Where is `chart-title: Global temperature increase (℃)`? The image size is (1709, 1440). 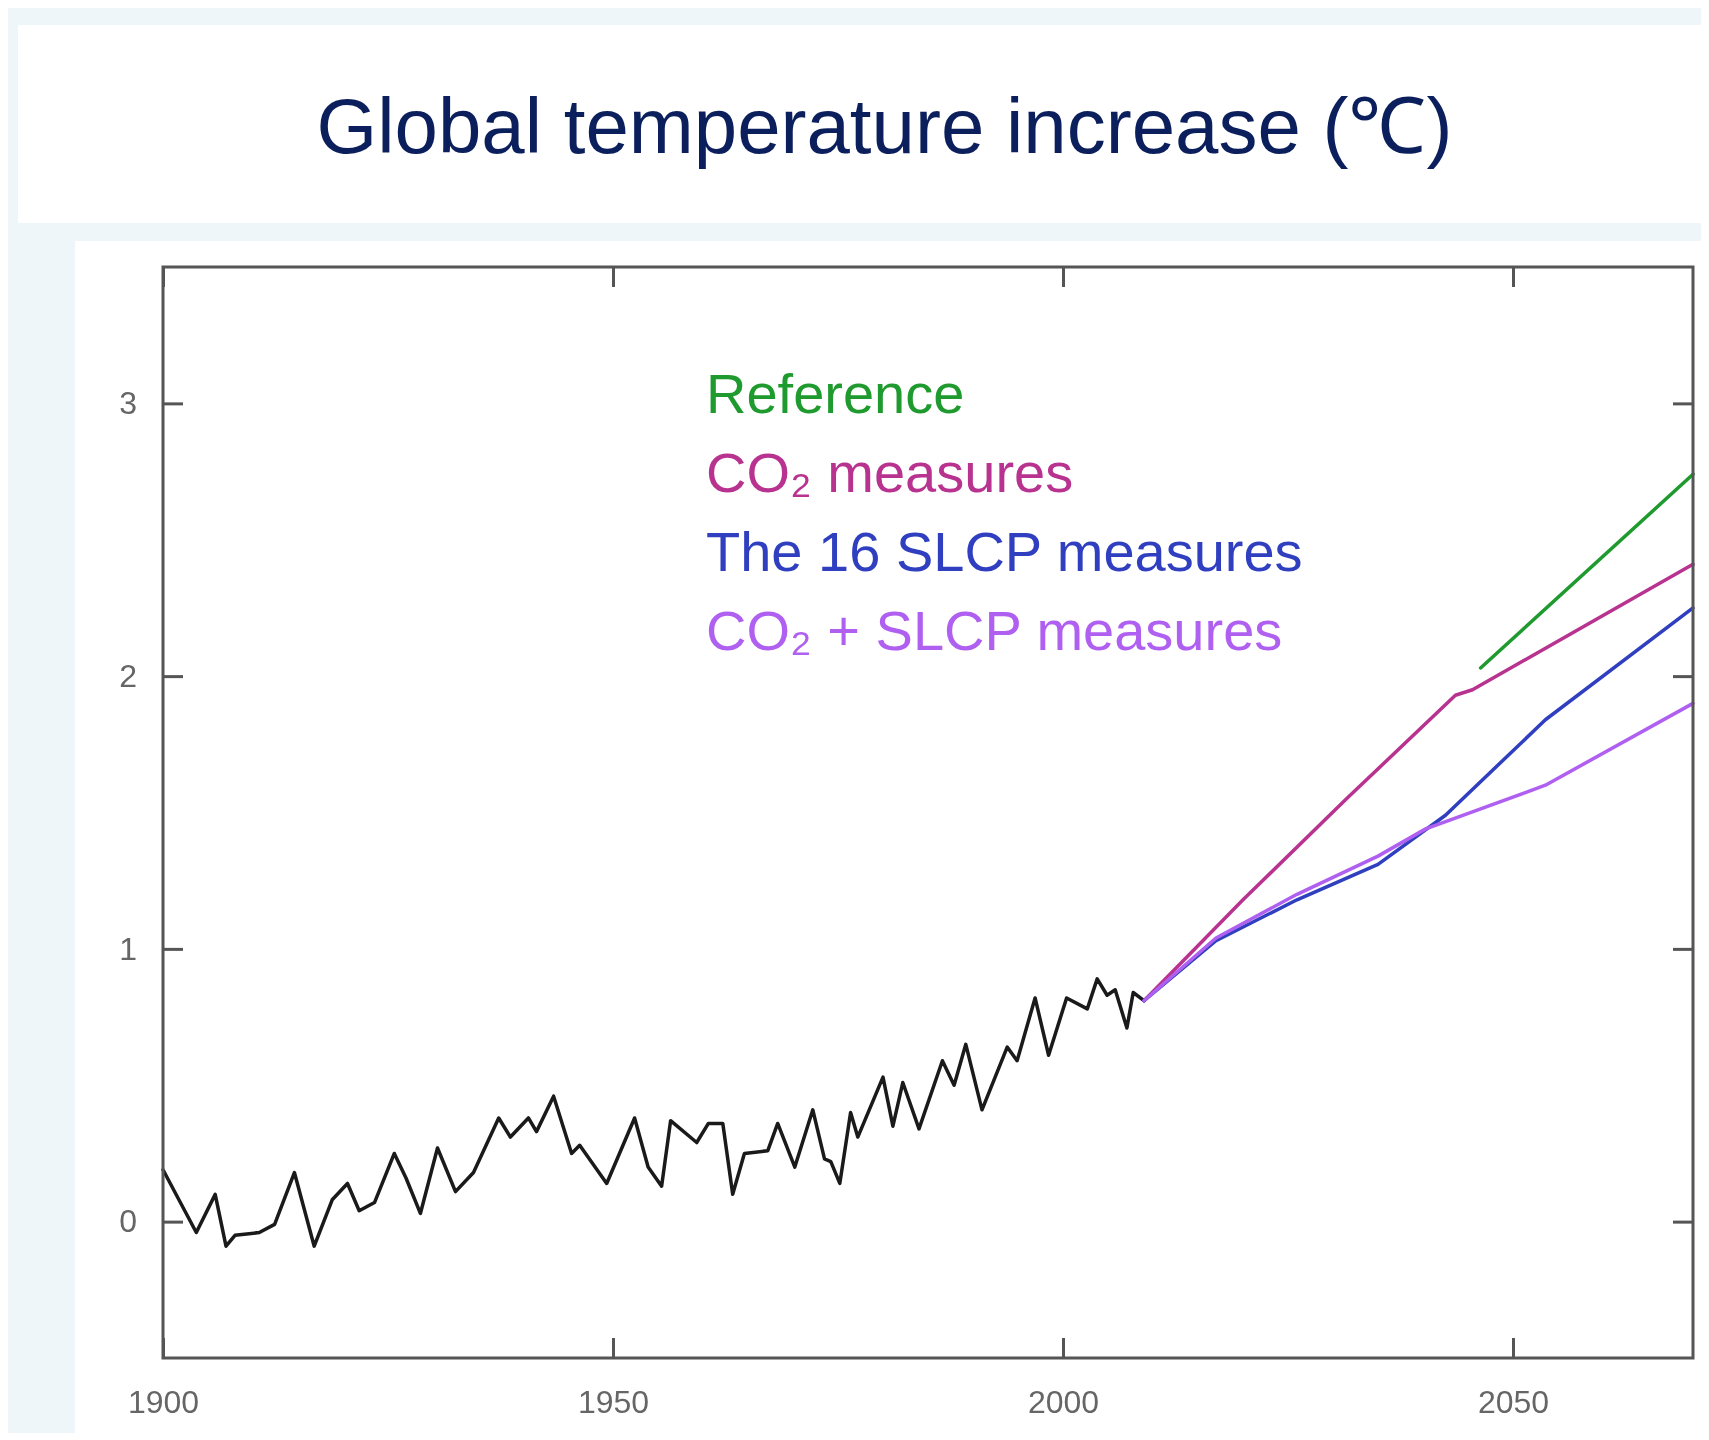 chart-title: Global temperature increase (℃) is located at coordinates (884, 126).